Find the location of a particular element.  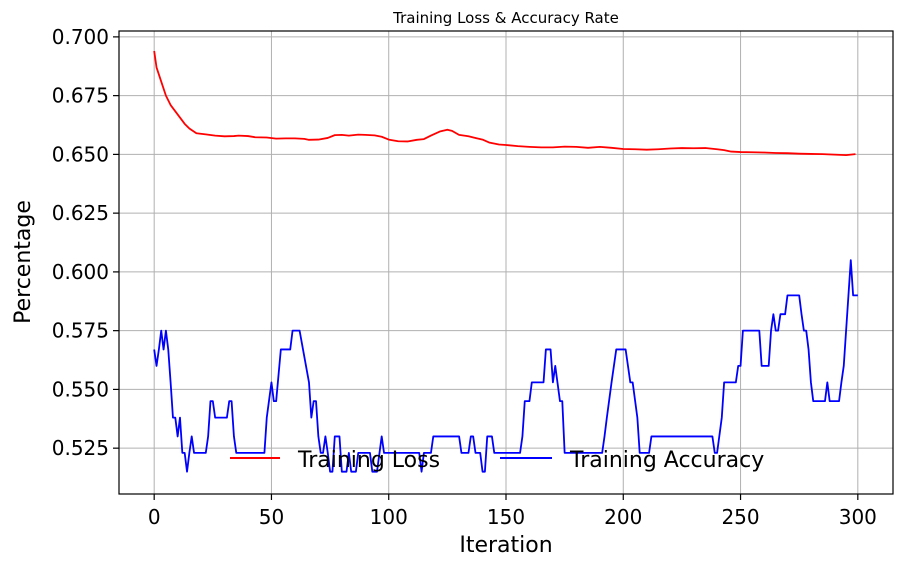

x-tick-label: 150 is located at coordinates (506, 517).